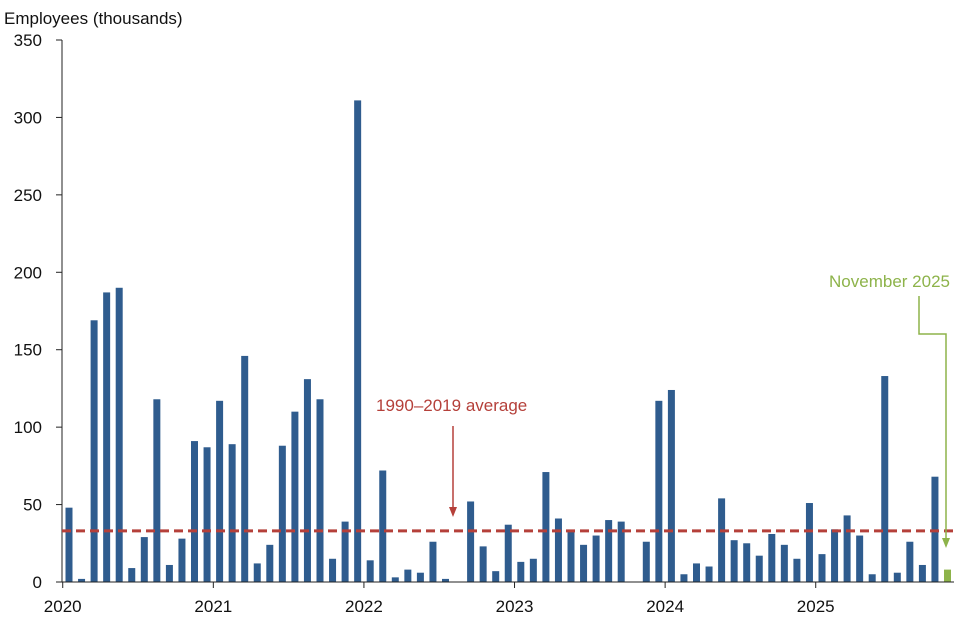 Image resolution: width=968 pixels, height=620 pixels. I want to click on x-tick-label: 2024, so click(665, 606).